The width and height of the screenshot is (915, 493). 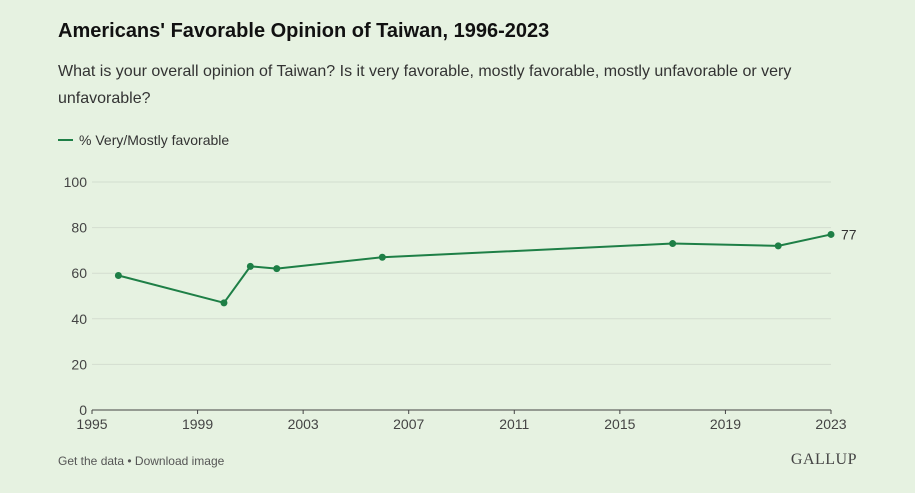 What do you see at coordinates (79, 364) in the screenshot?
I see `y-tick-label: 20` at bounding box center [79, 364].